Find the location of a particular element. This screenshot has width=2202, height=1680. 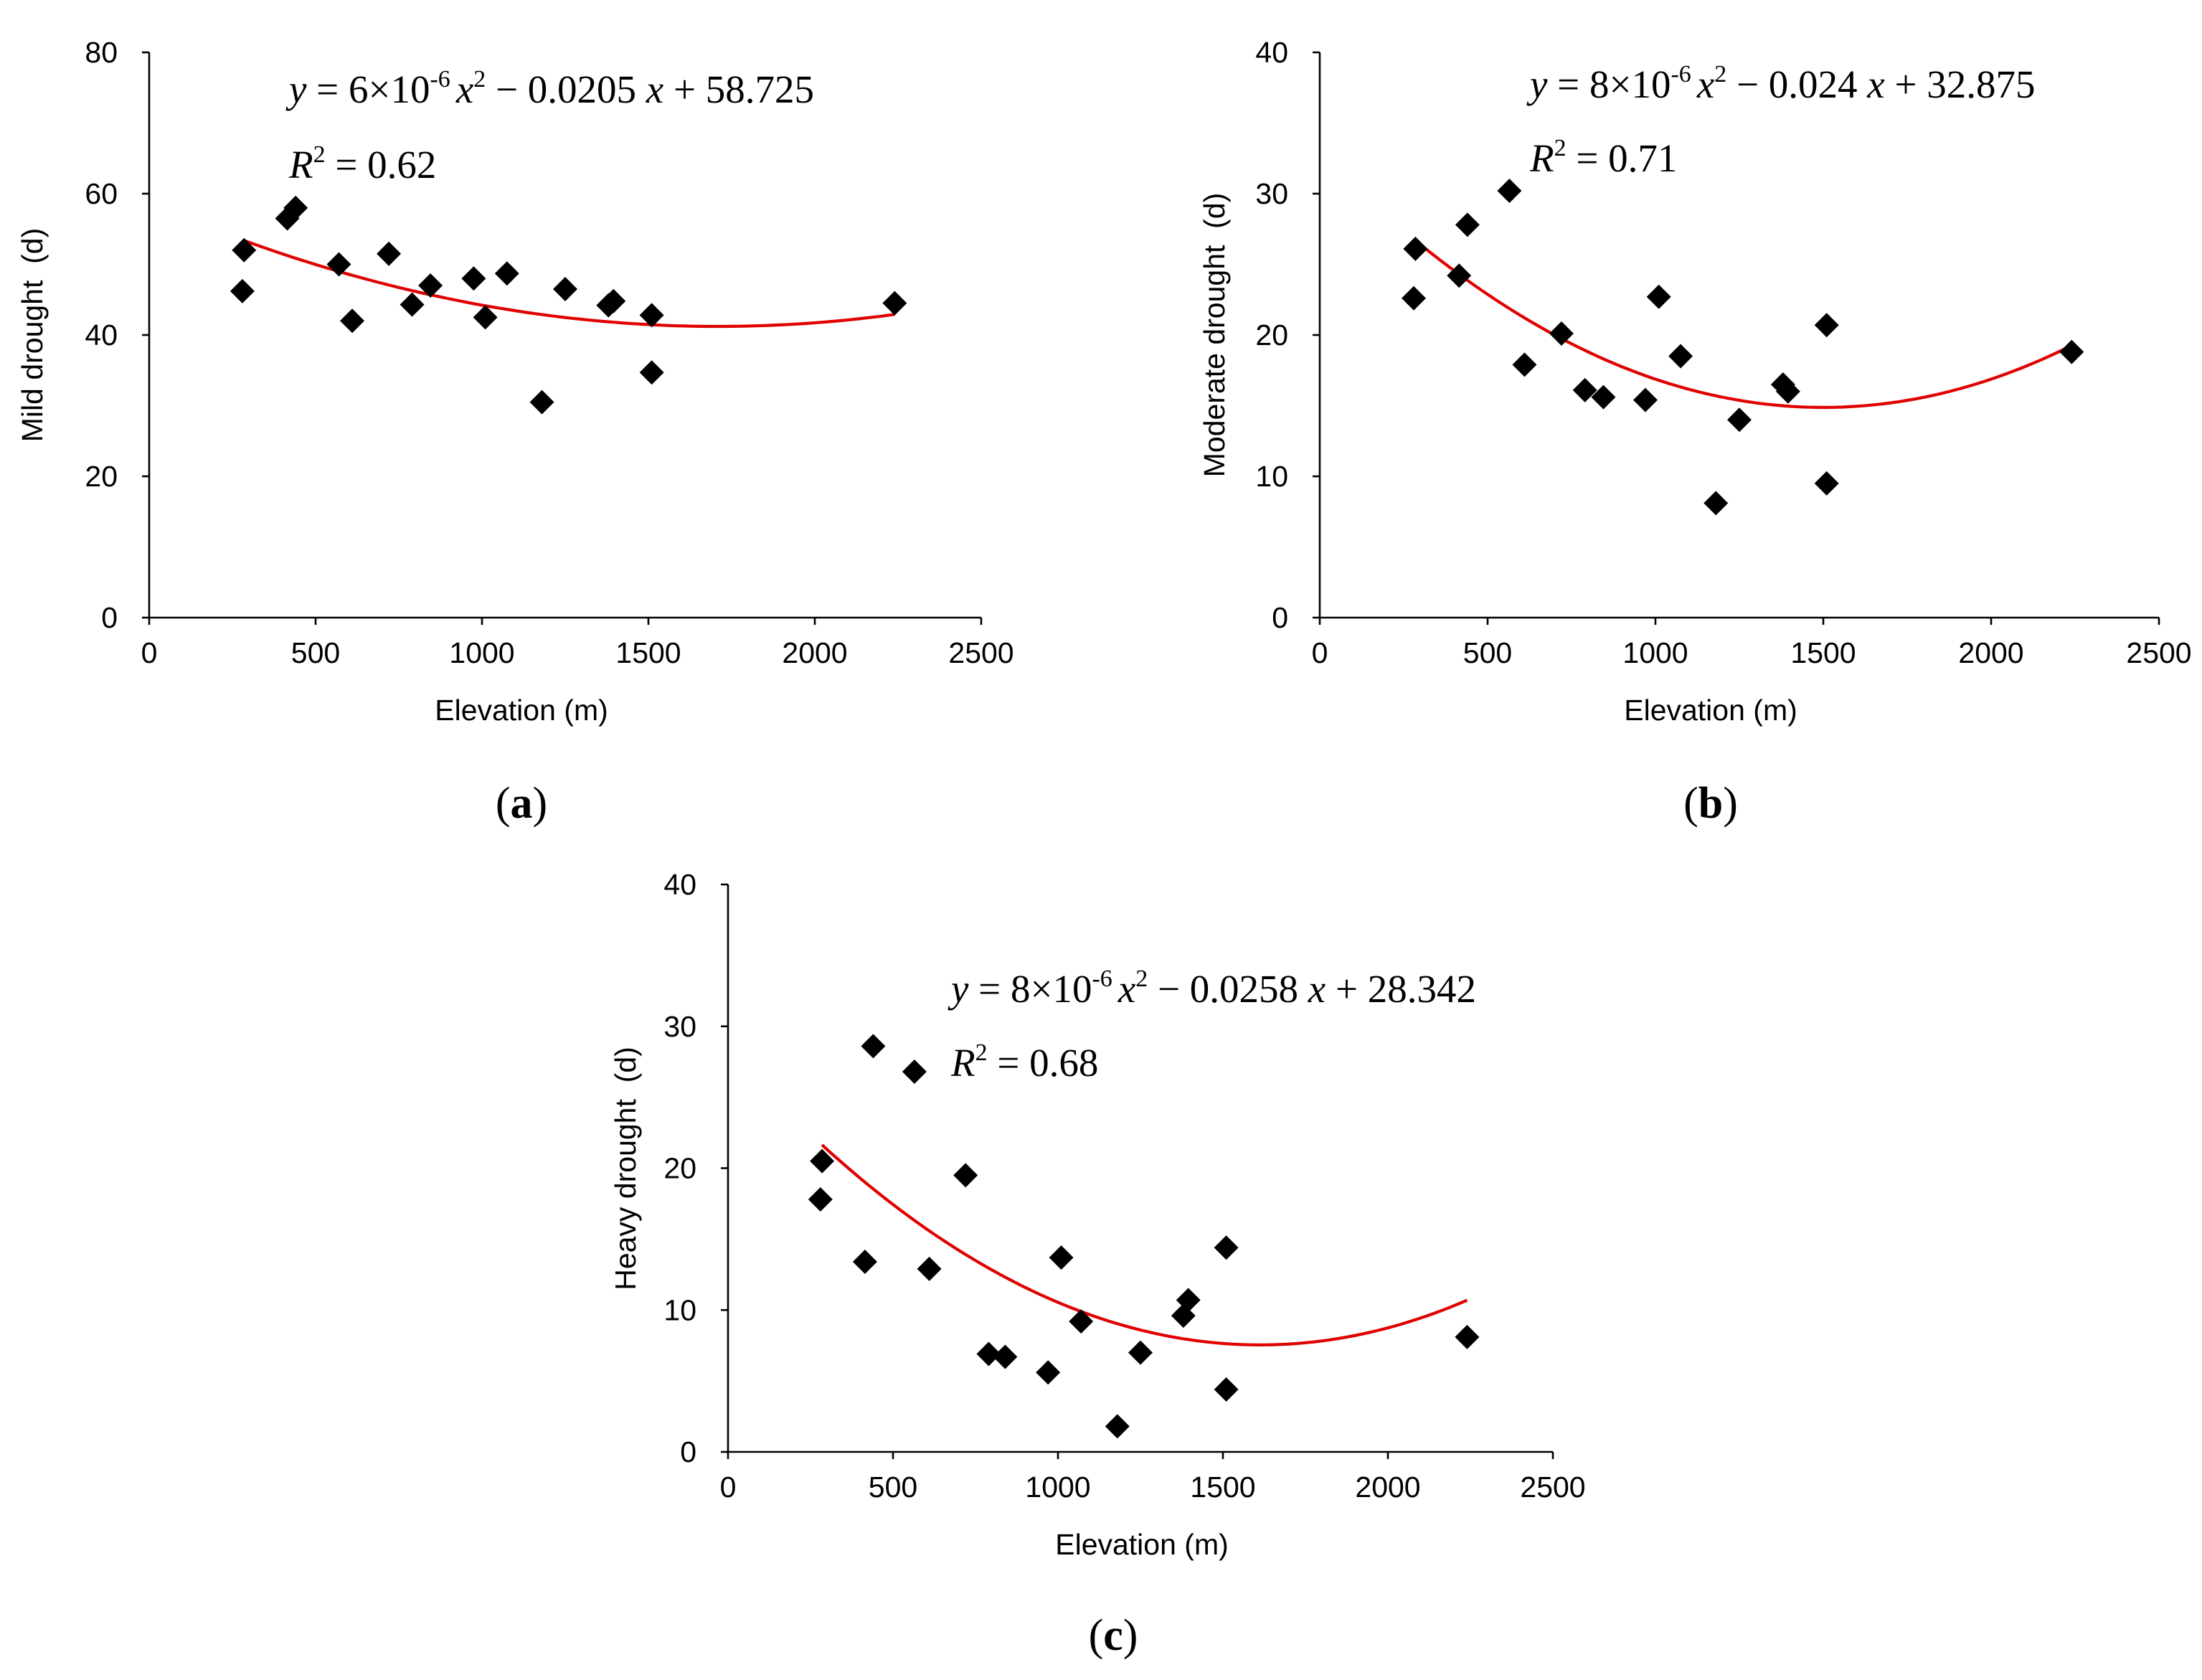

panel-a-y-tick-label: 60 is located at coordinates (101, 193).